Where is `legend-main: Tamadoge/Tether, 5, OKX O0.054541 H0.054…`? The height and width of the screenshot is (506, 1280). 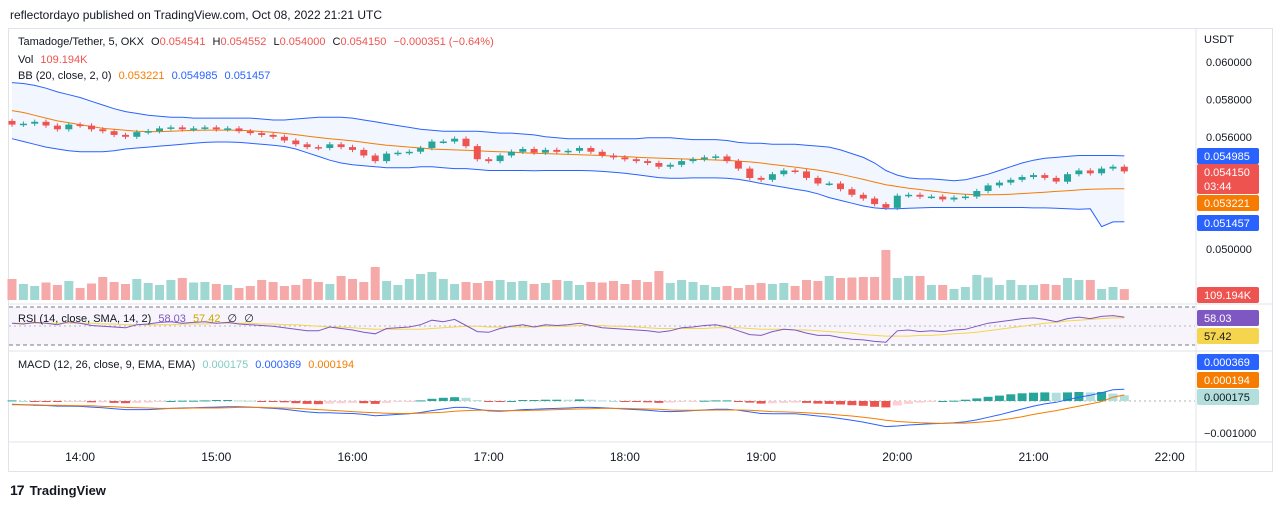 legend-main: Tamadoge/Tether, 5, OKX O0.054541 H0.054… is located at coordinates (258, 42).